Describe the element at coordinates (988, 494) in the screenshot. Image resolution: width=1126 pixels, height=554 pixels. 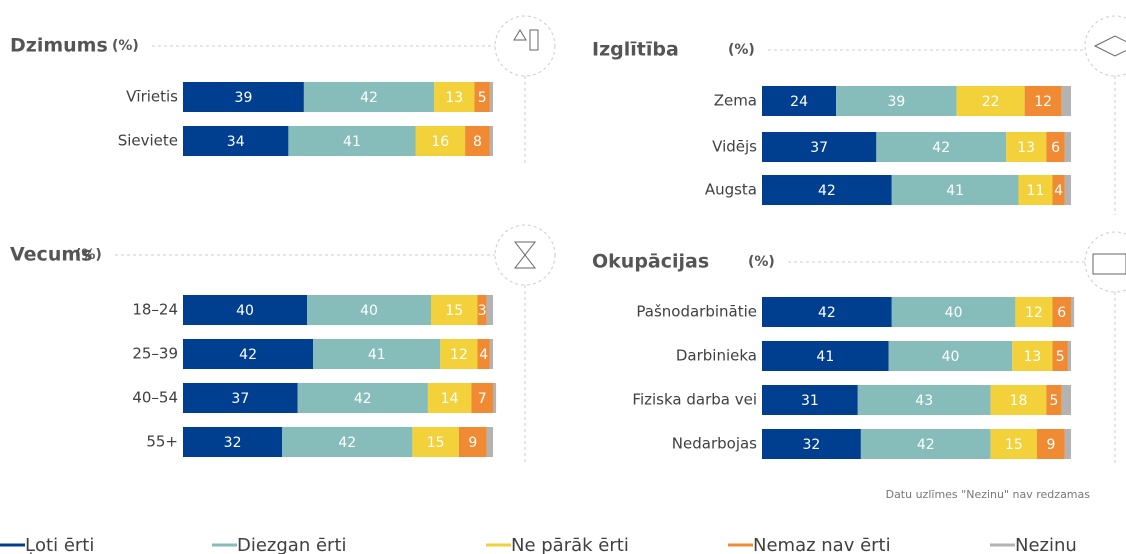
I see `note: Datu uzlīmes "Nezinu" nav redzamas` at that location.